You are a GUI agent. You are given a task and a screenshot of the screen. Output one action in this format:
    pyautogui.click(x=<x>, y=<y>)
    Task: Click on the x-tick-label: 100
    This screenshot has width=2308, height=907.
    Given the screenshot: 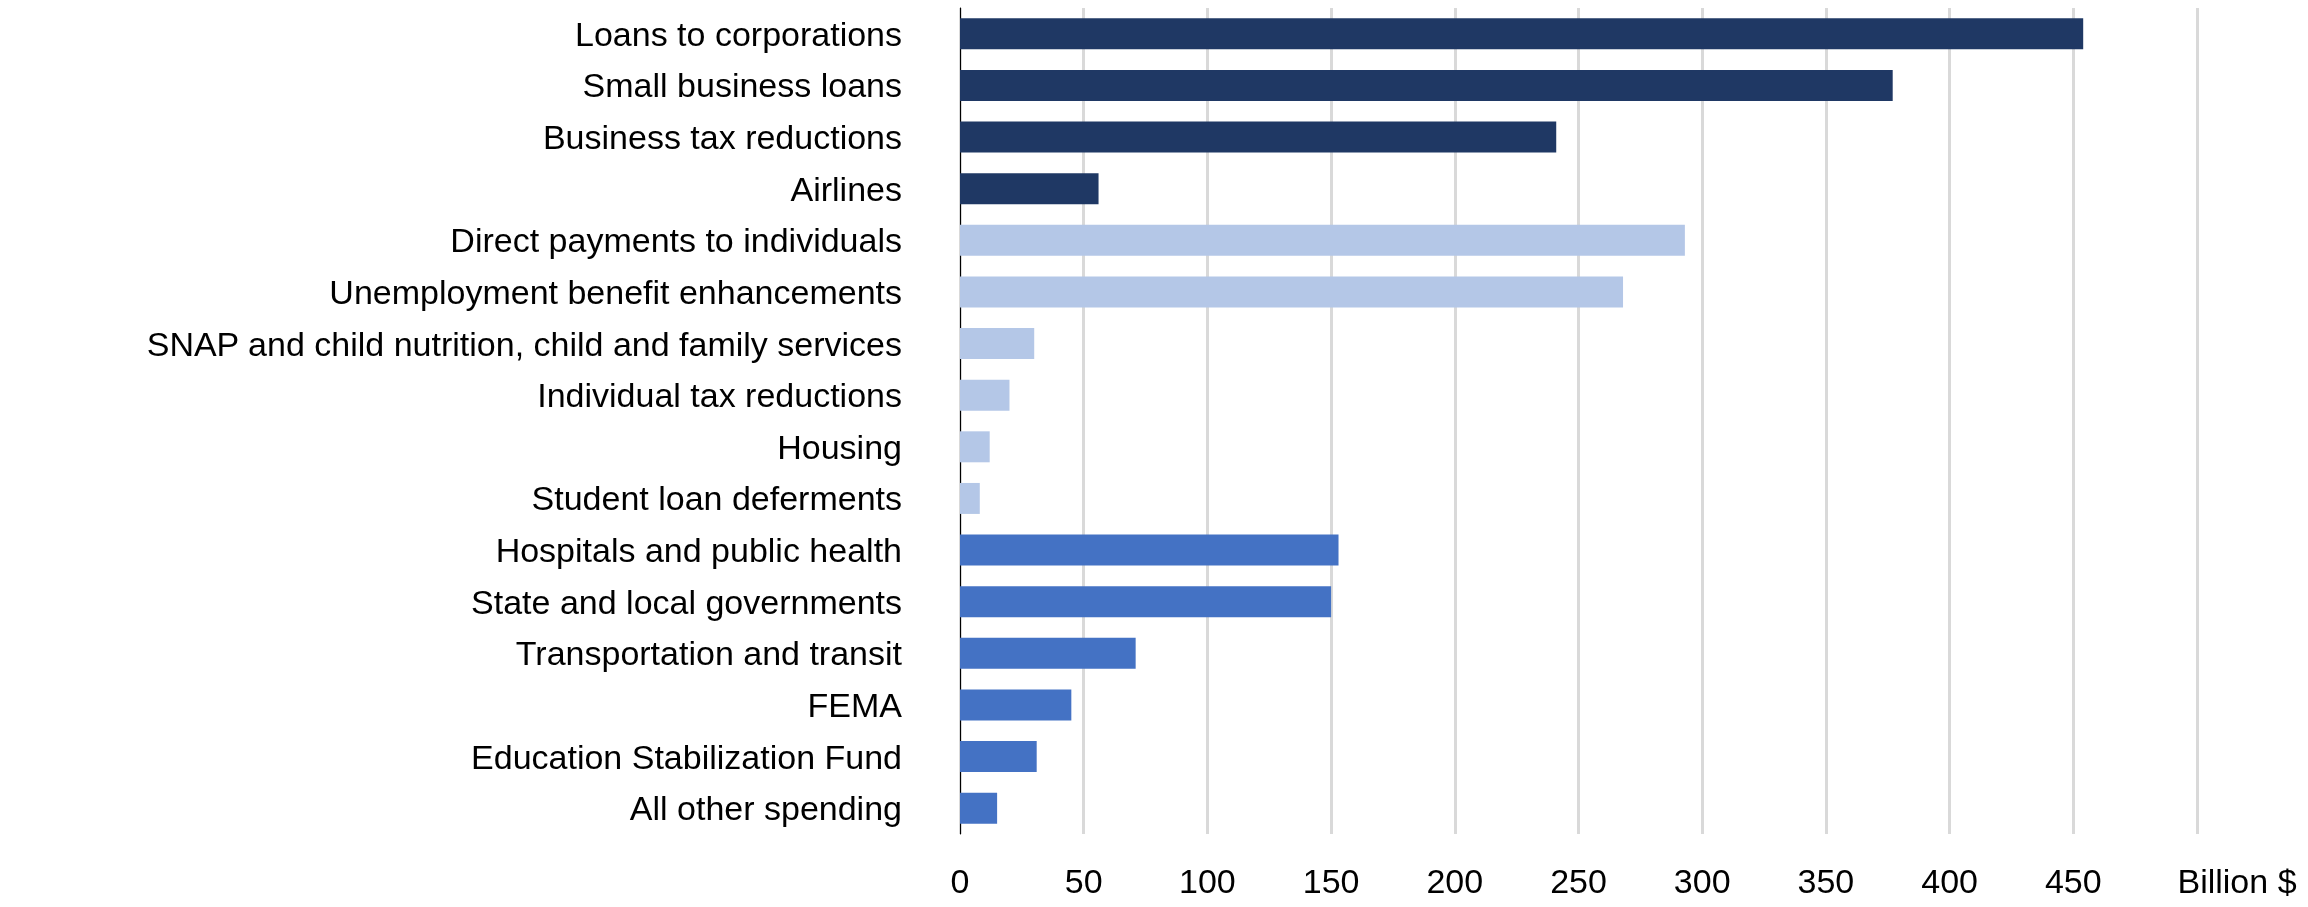 What is the action you would take?
    pyautogui.click(x=1207, y=881)
    